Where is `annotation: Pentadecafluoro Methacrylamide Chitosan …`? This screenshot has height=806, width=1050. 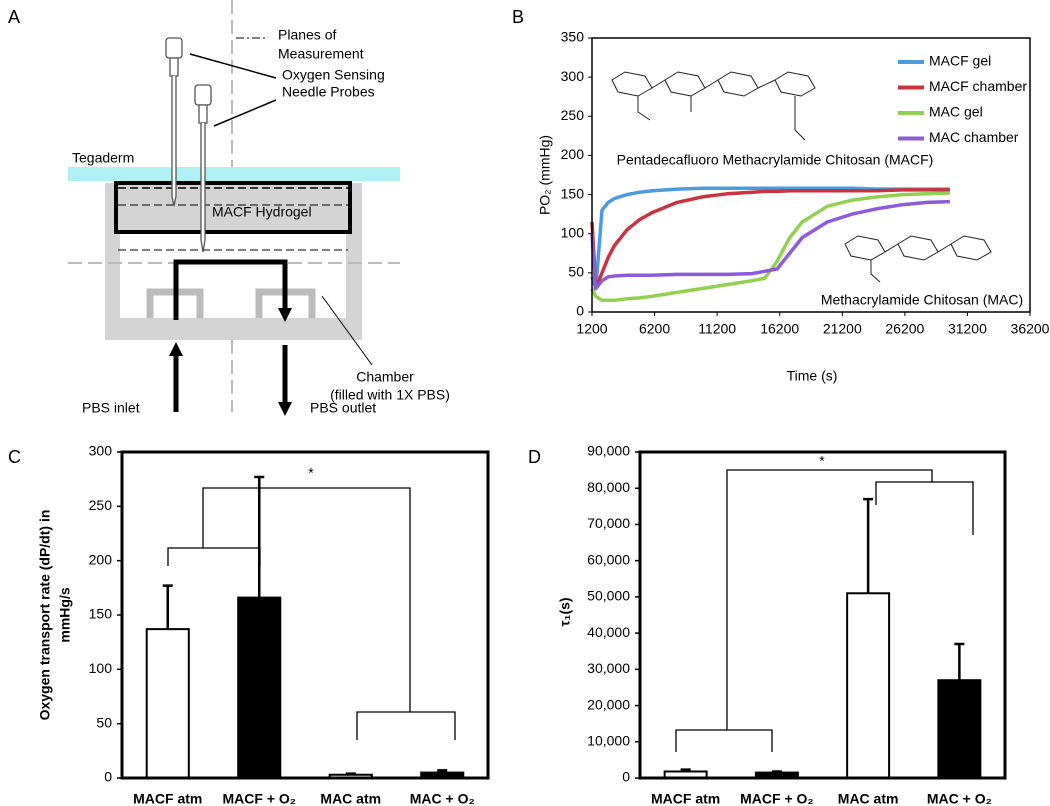 annotation: Pentadecafluoro Methacrylamide Chitosan … is located at coordinates (775, 160).